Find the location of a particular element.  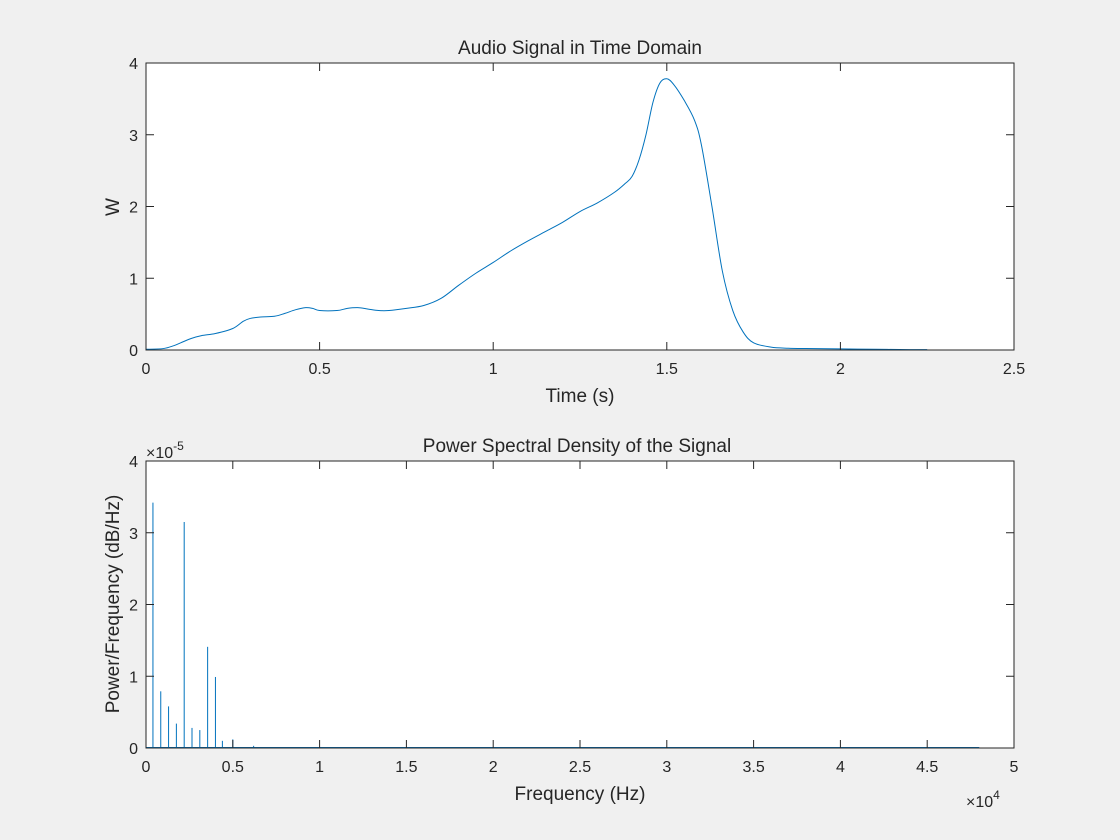

psd-x-axis-label: Frequency (Hz) is located at coordinates (580, 794).